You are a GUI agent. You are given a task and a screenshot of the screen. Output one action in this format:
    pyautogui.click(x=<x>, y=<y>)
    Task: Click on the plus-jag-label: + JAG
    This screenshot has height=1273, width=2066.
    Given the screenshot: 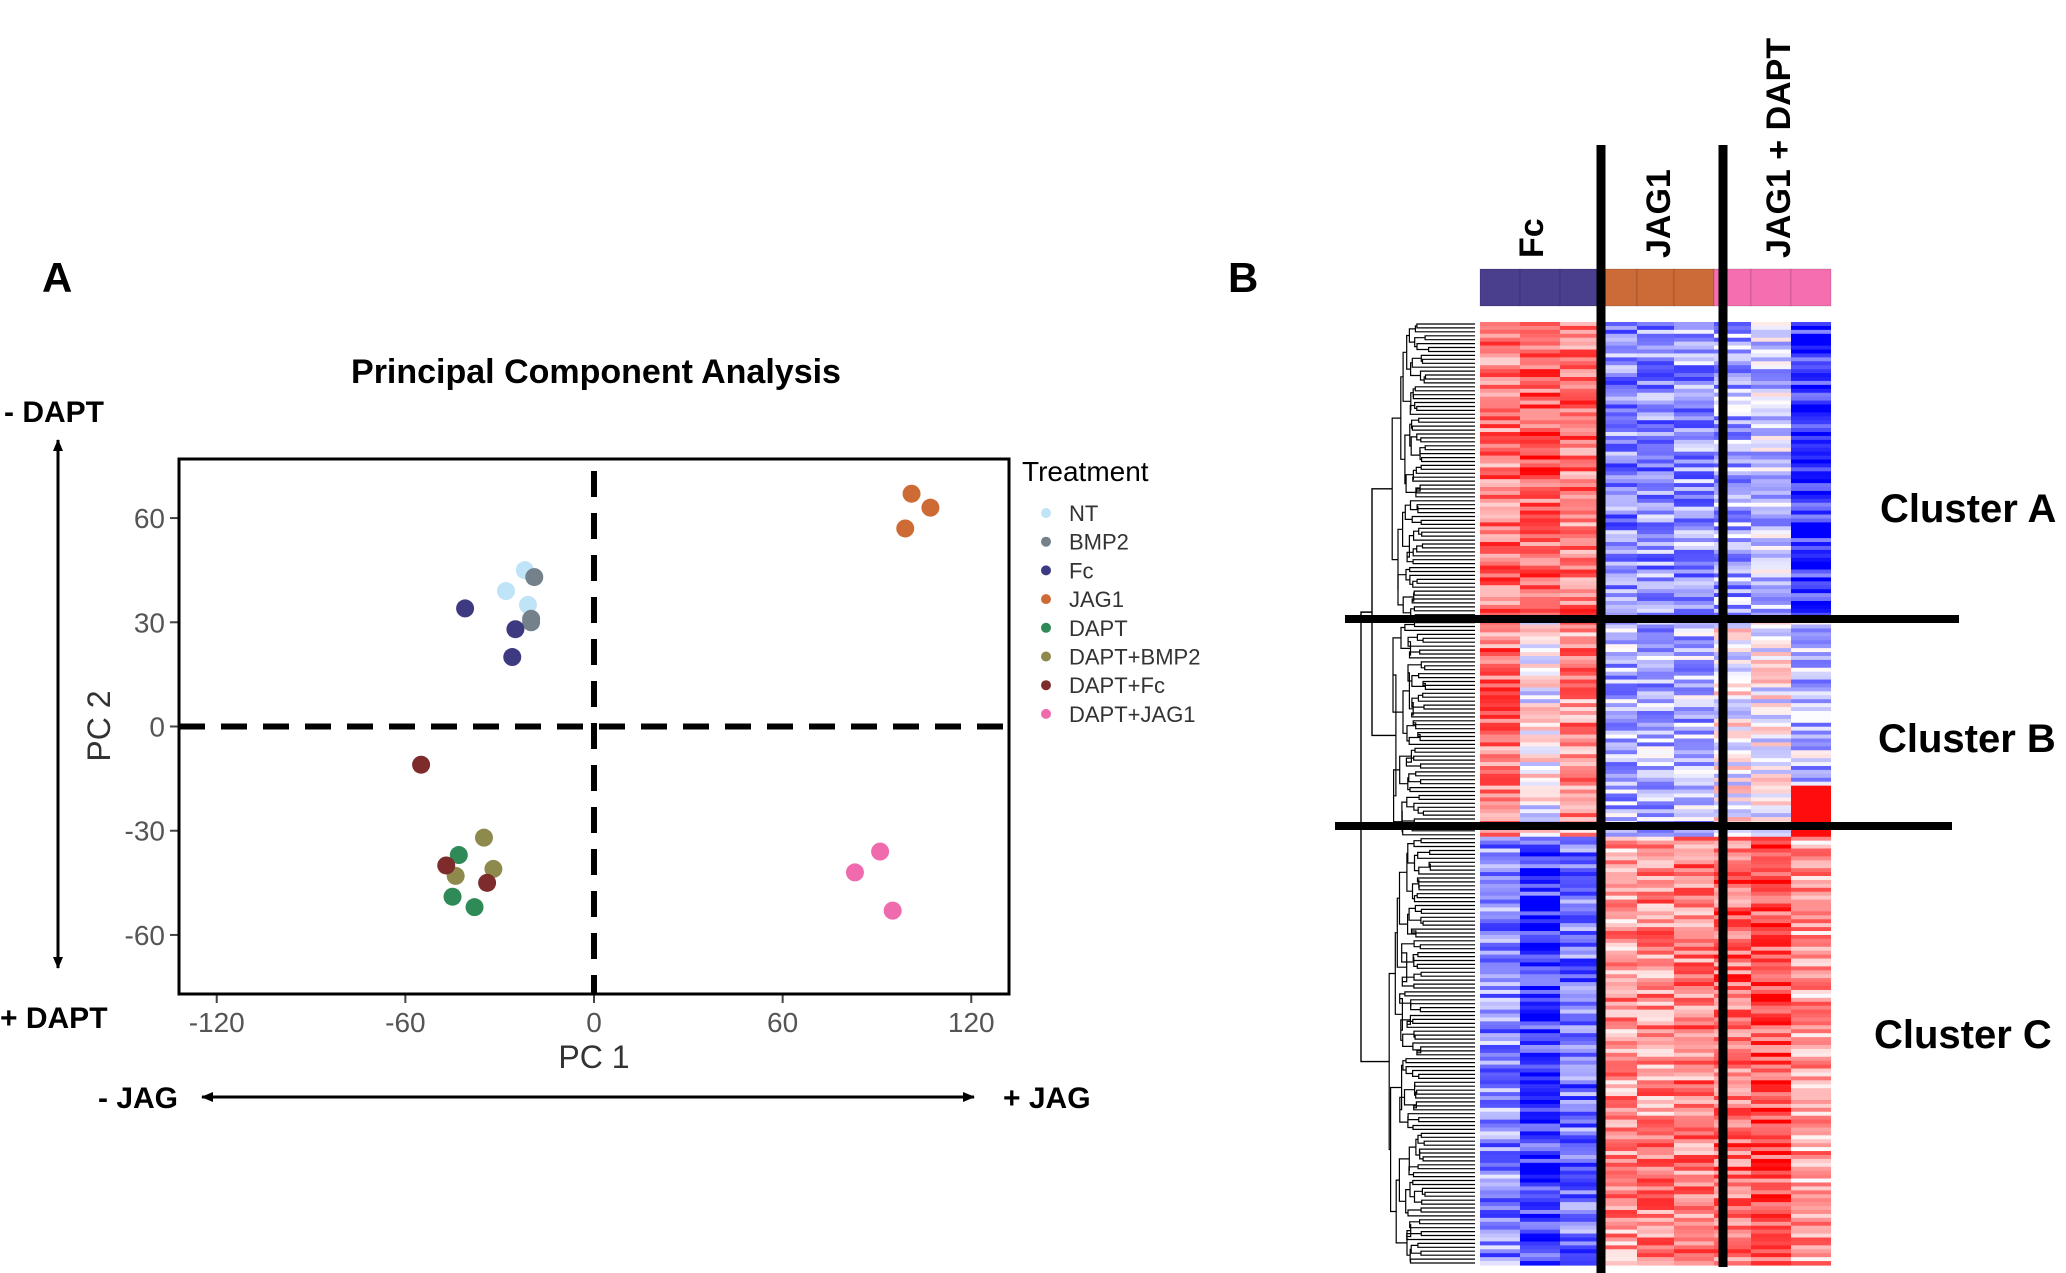 What is the action you would take?
    pyautogui.click(x=1047, y=1098)
    